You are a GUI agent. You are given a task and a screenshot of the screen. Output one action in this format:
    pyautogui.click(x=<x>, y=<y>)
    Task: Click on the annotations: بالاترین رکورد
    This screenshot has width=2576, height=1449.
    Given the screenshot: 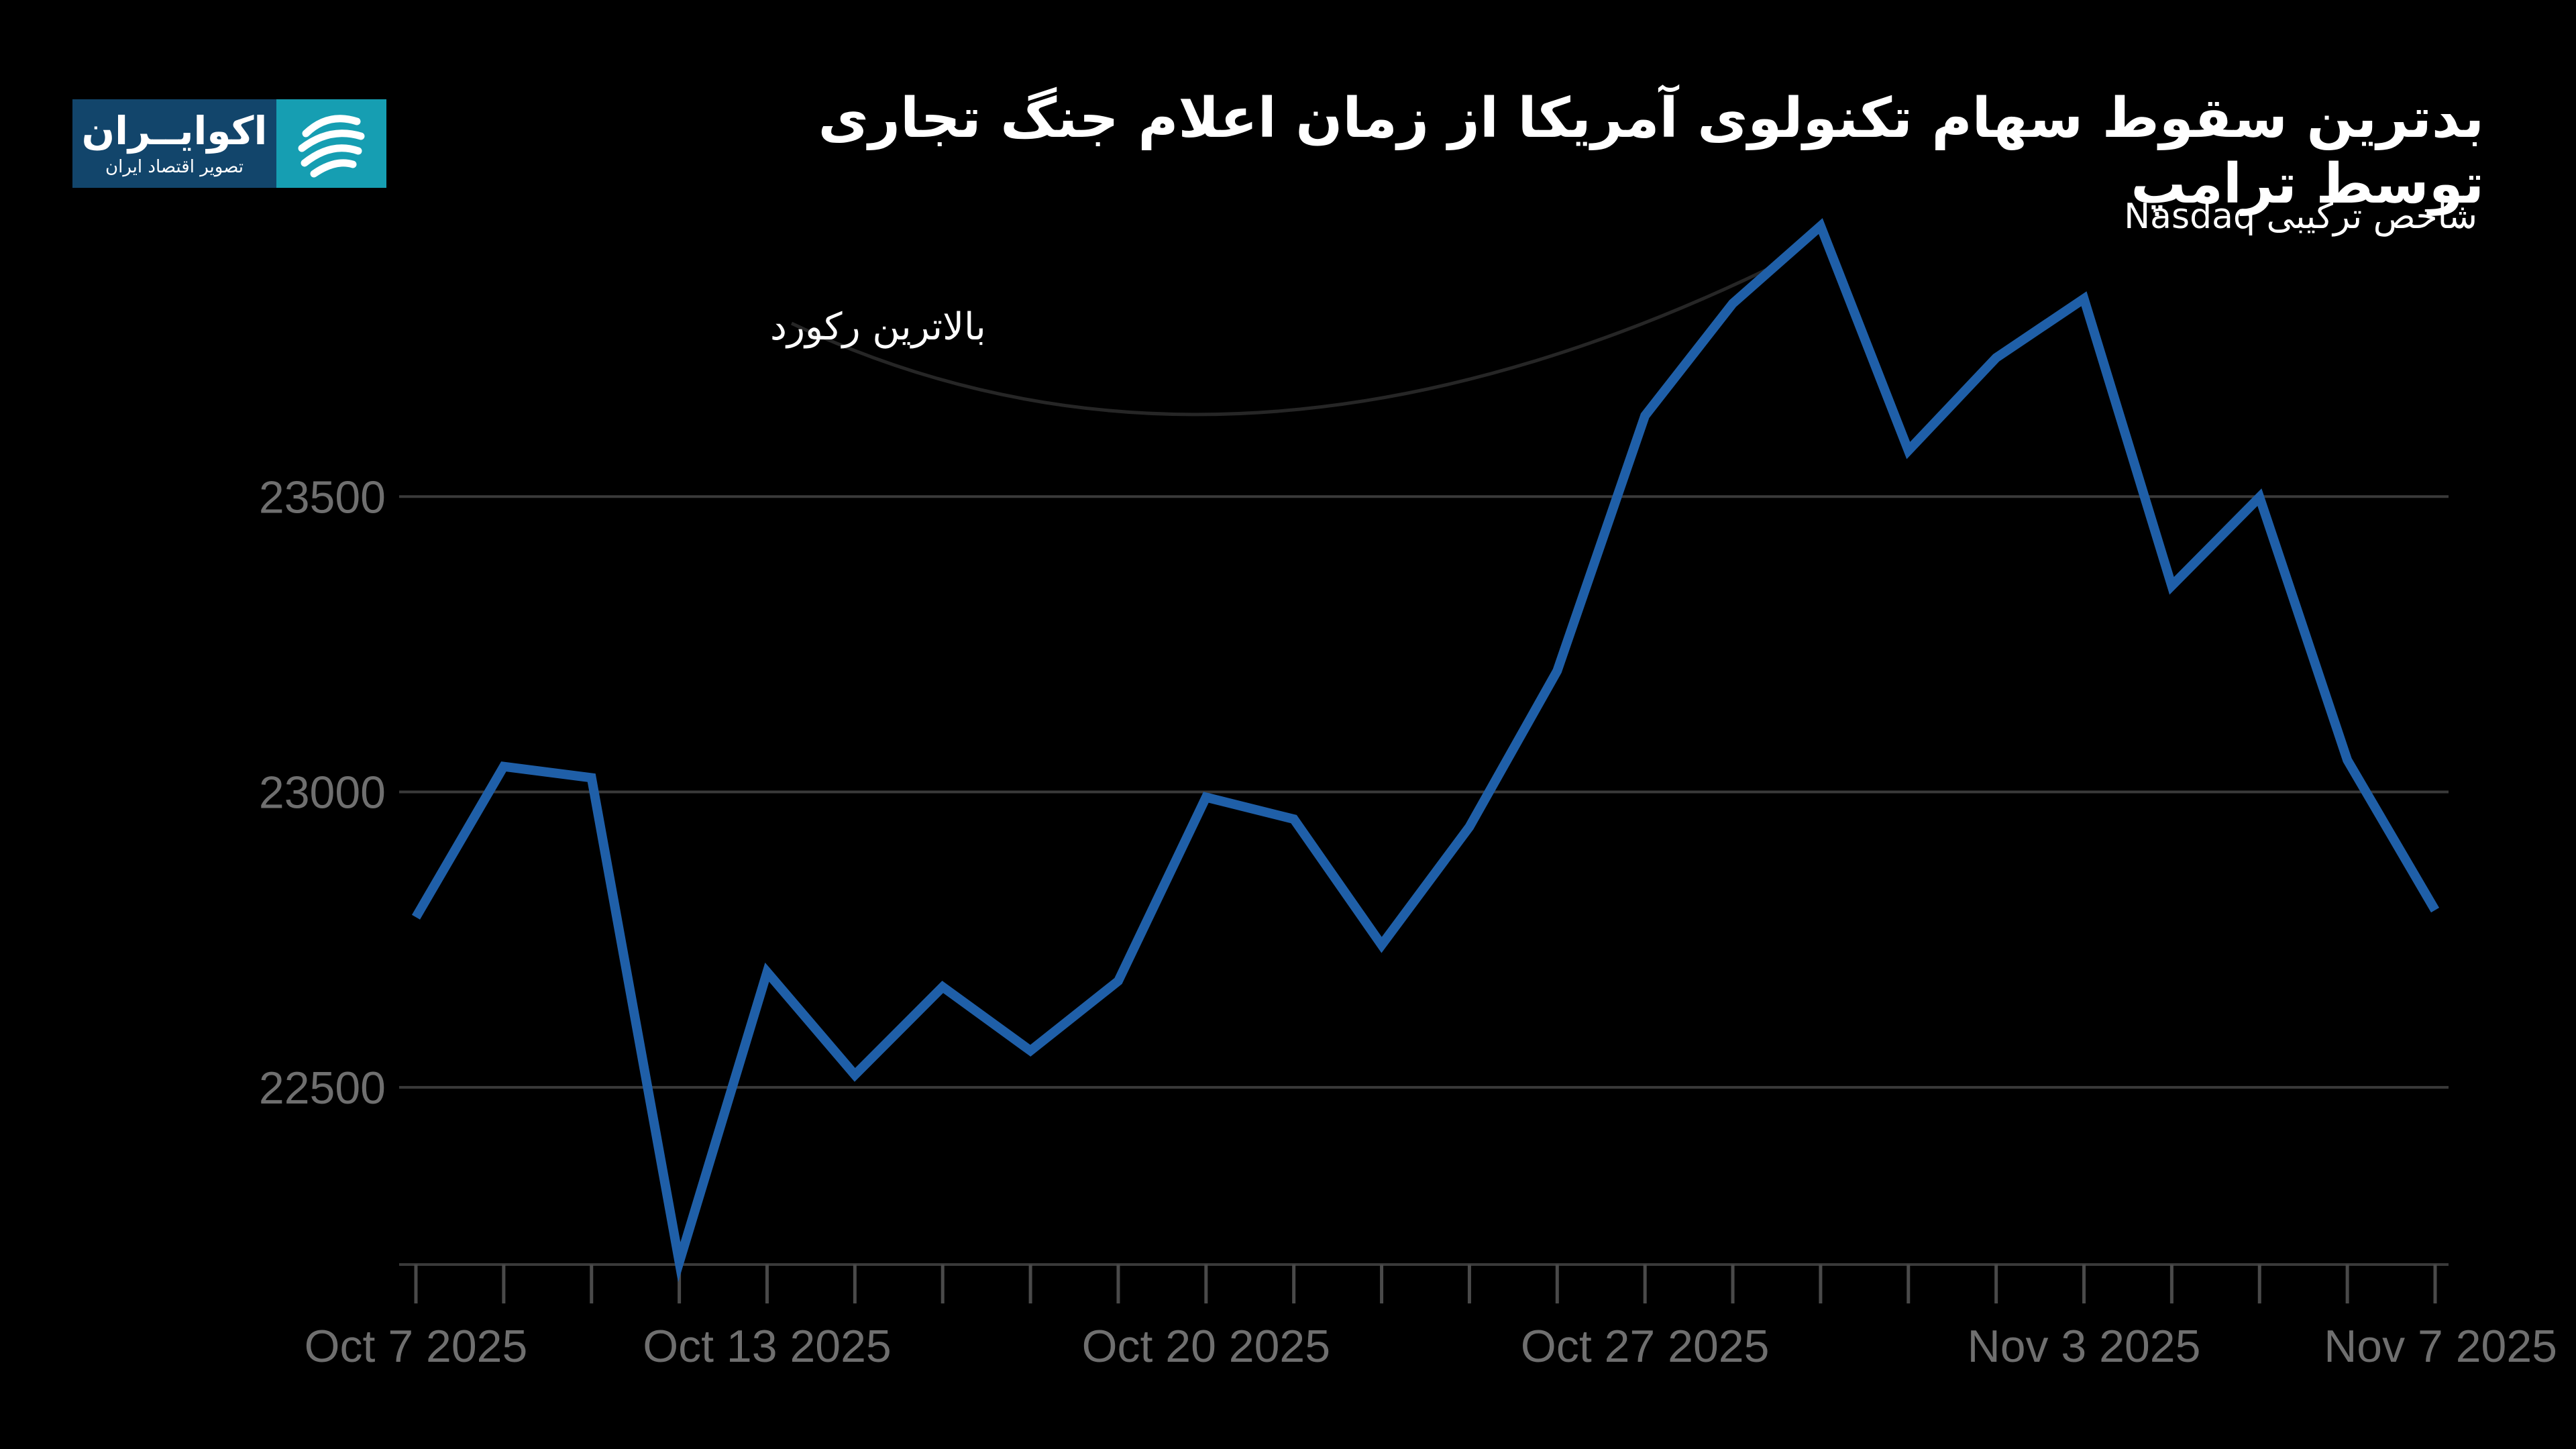 What is the action you would take?
    pyautogui.click(x=1279, y=337)
    